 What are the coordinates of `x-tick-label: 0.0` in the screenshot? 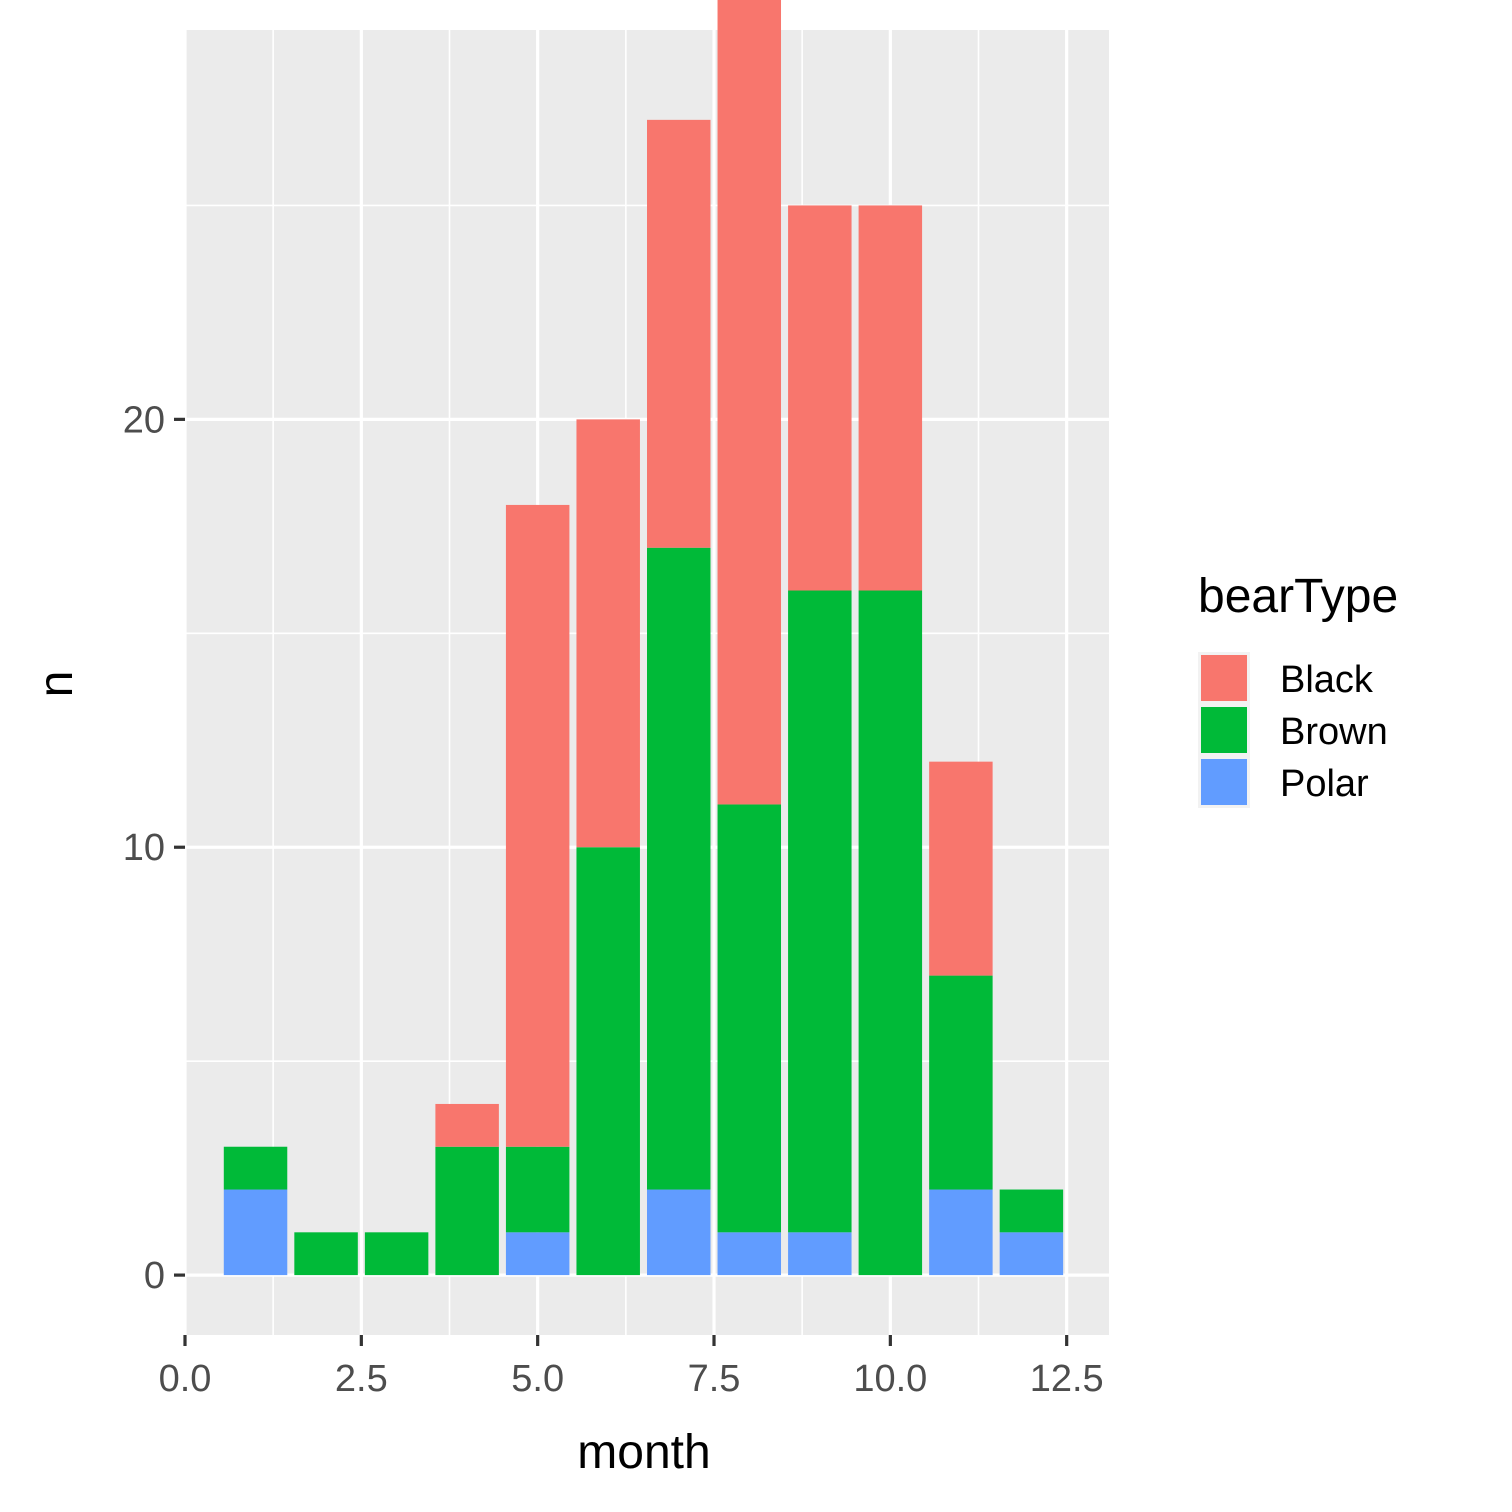 It's located at (185, 1379).